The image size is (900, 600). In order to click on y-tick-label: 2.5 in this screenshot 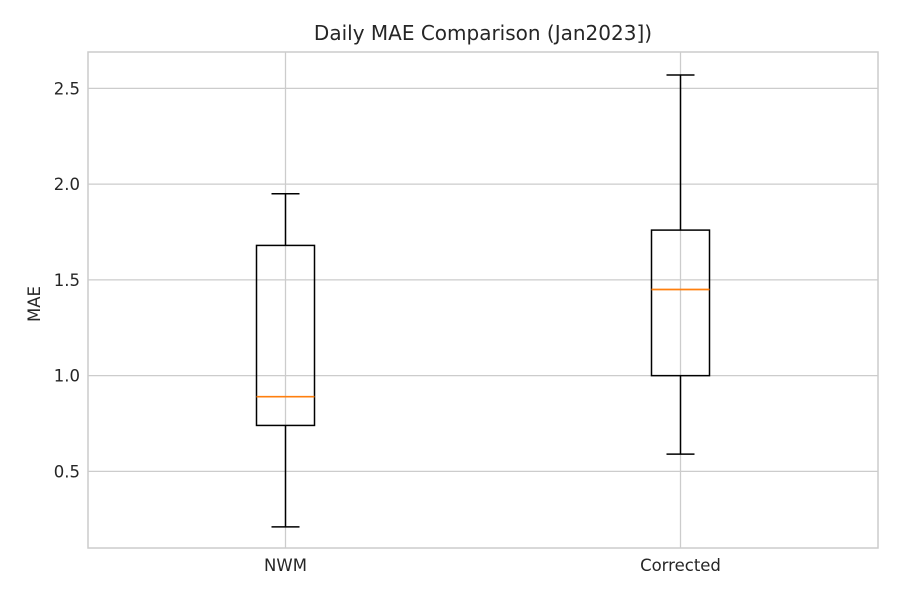, I will do `click(67, 88)`.